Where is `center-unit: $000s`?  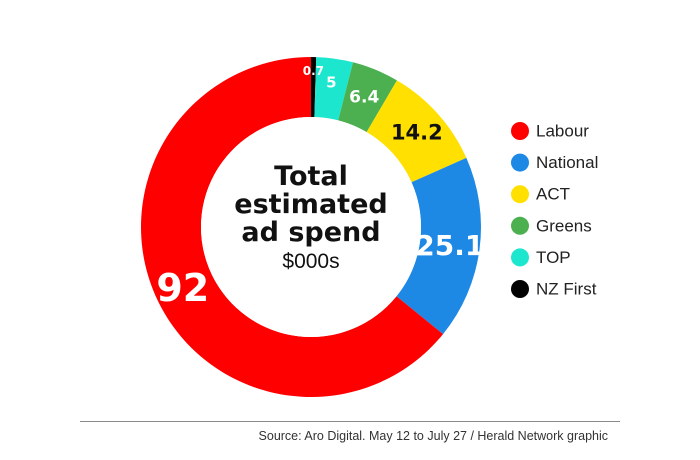 center-unit: $000s is located at coordinates (310, 261).